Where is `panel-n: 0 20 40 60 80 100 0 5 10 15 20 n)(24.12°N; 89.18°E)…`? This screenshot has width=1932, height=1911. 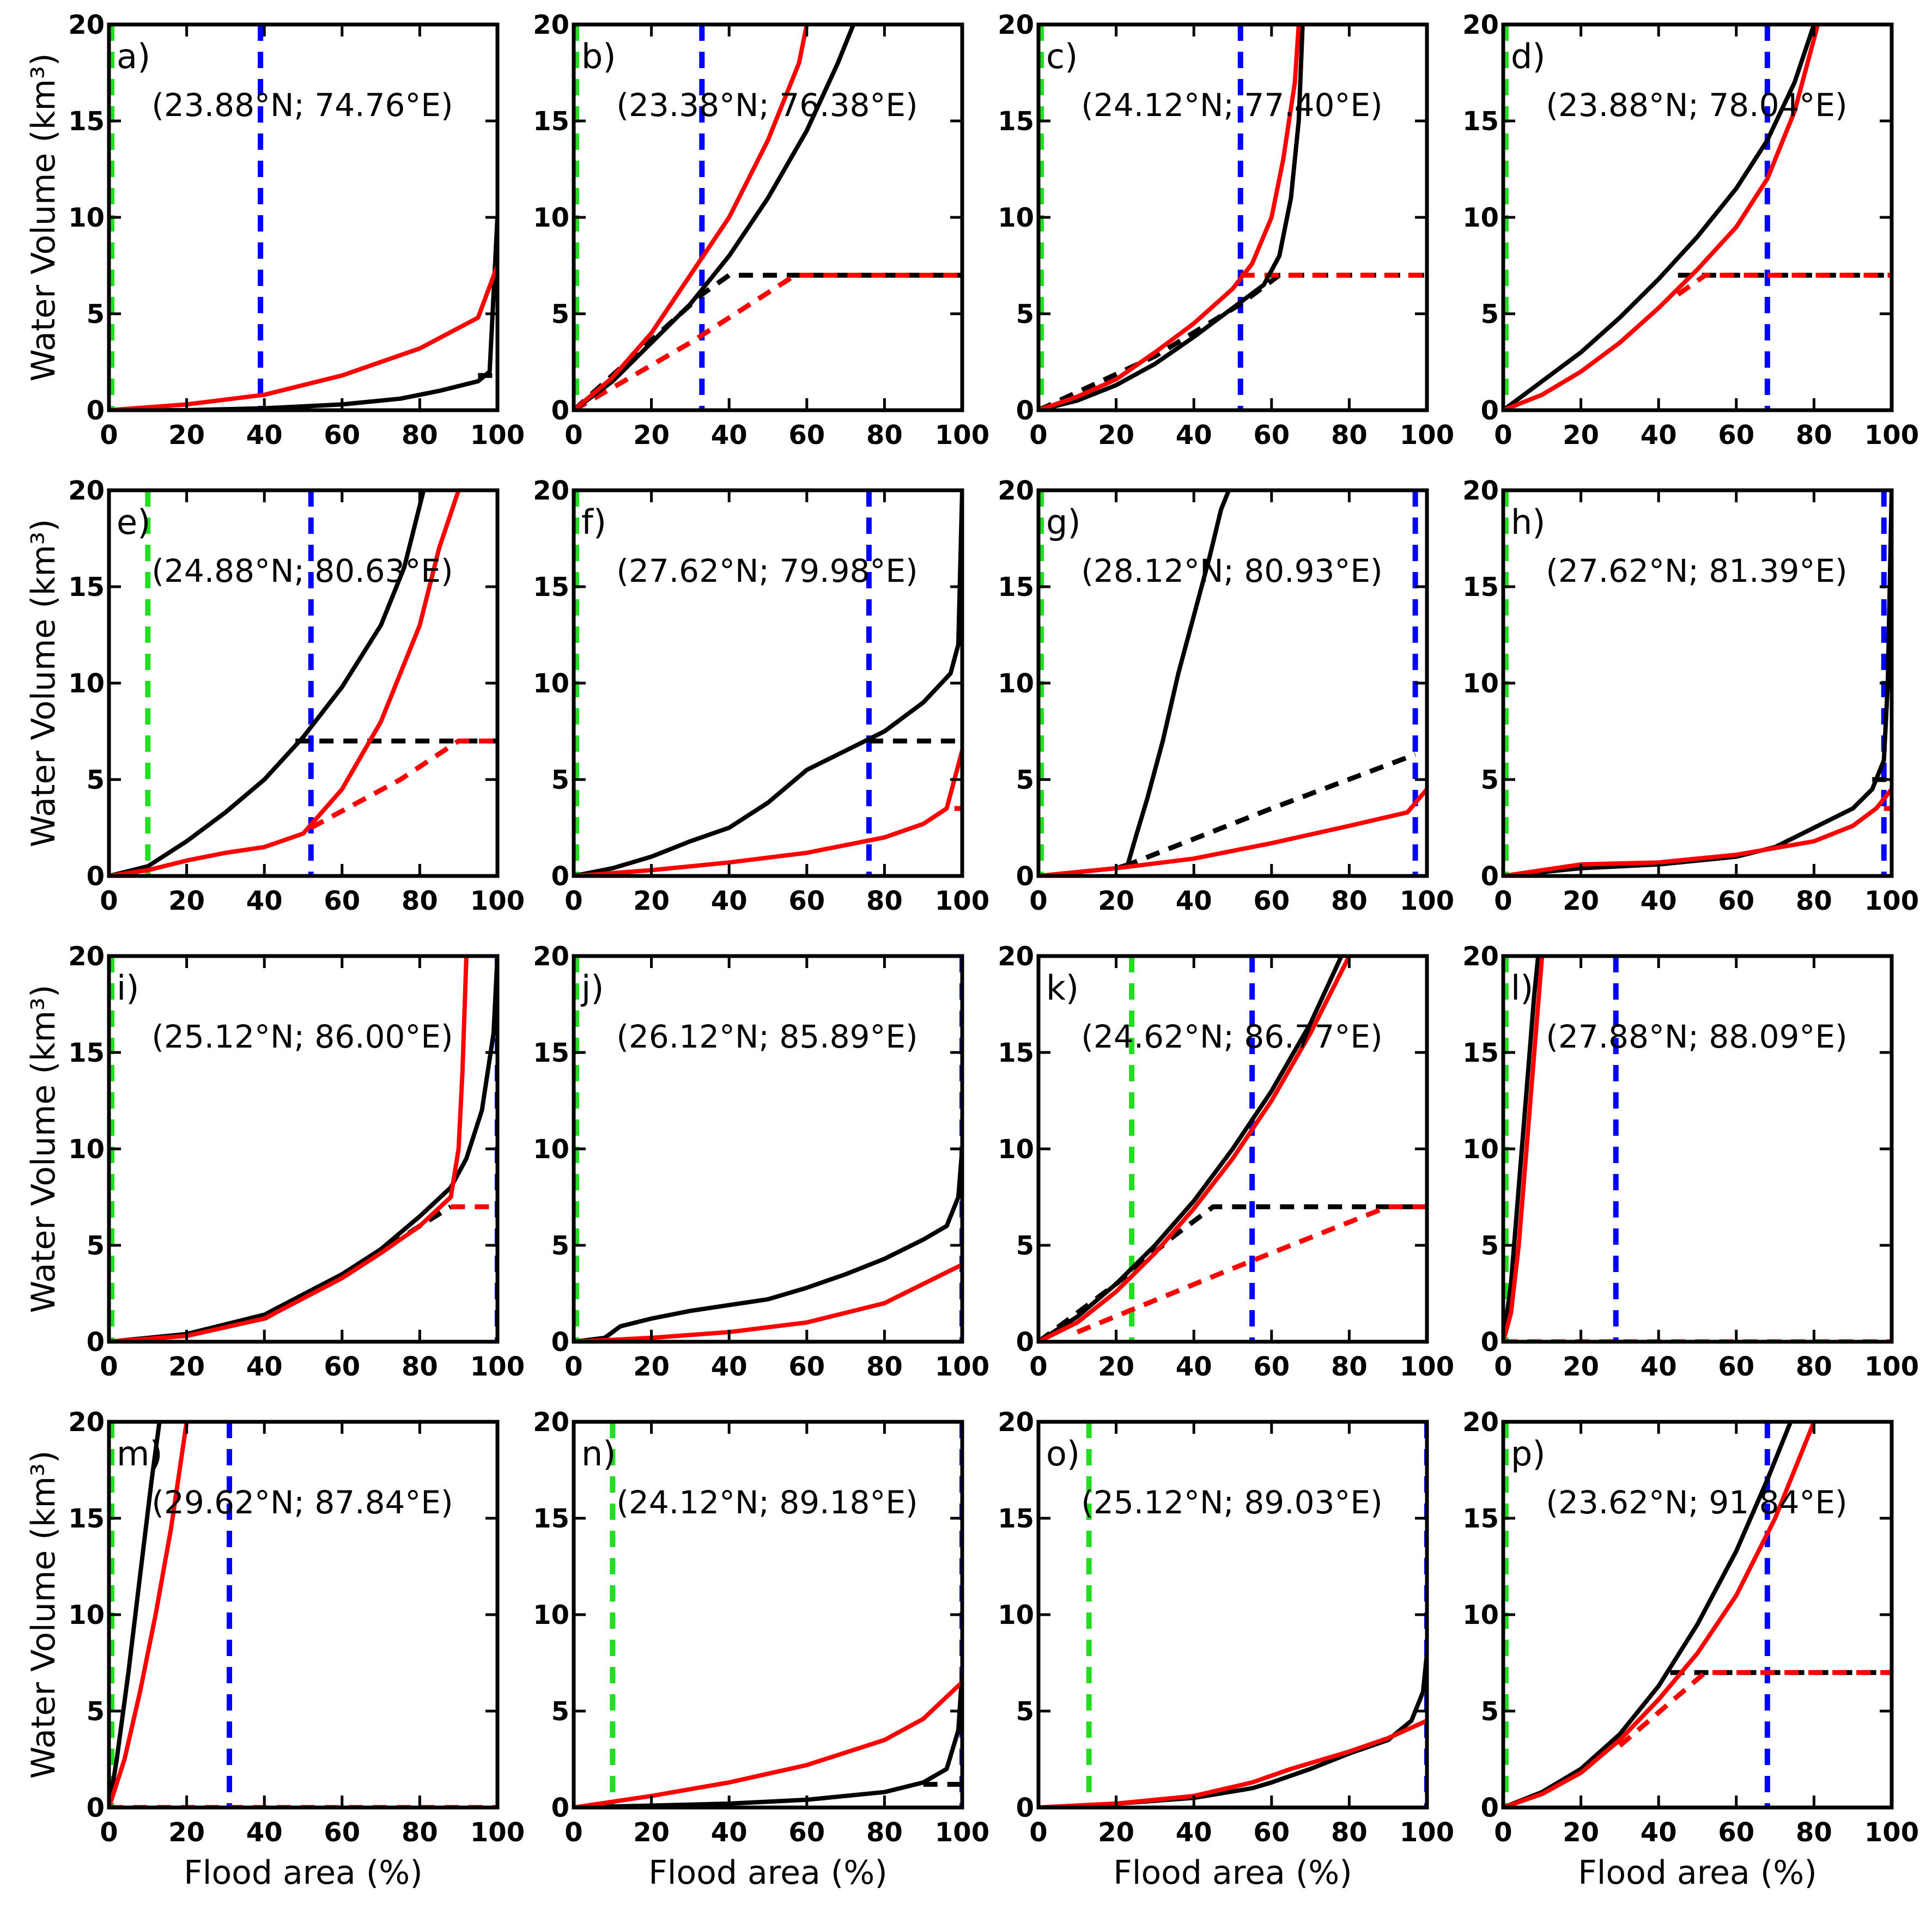
panel-n: 0 20 40 60 80 100 0 5 10 15 20 n)(24.12°N; 89.18°E)… is located at coordinates (761, 1649).